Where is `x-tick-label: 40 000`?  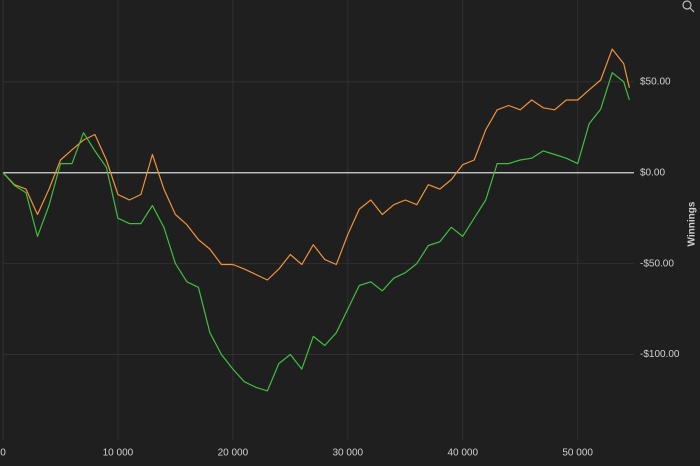
x-tick-label: 40 000 is located at coordinates (462, 453).